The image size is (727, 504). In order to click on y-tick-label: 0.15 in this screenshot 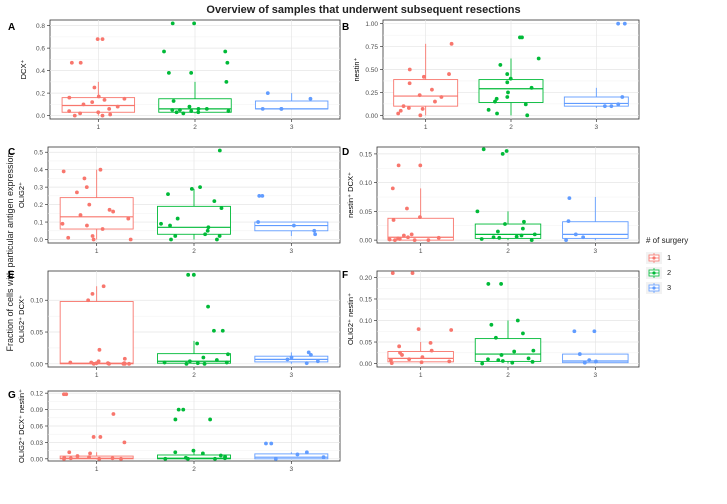, I will do `click(365, 299)`.